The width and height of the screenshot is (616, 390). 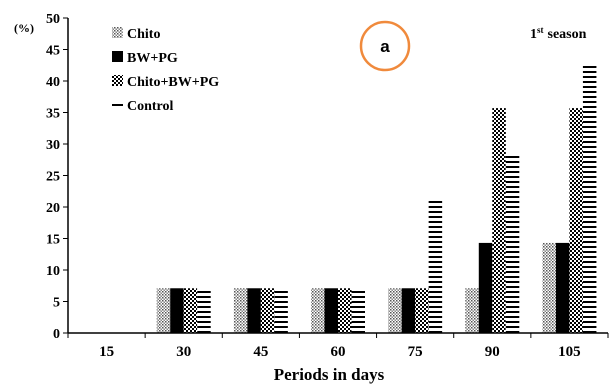 What do you see at coordinates (106, 352) in the screenshot?
I see `x-tick-label: 15` at bounding box center [106, 352].